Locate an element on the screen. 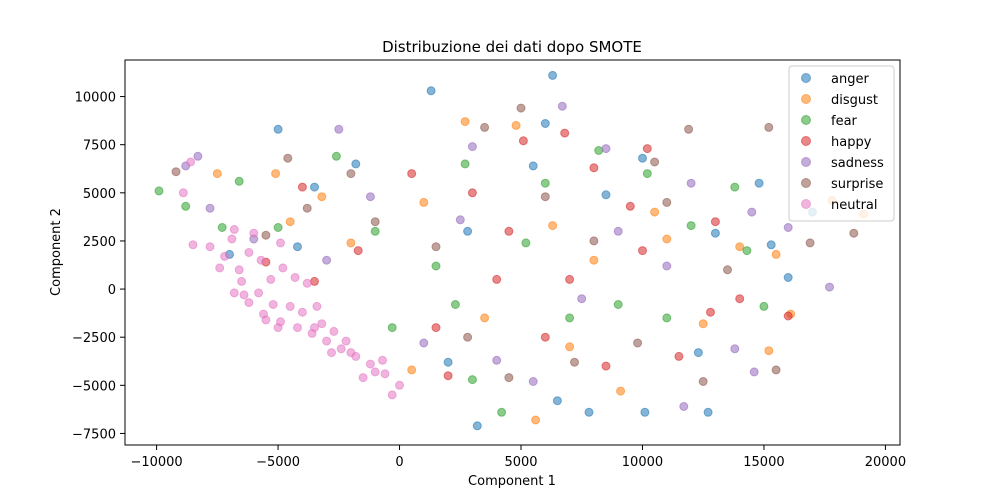 The width and height of the screenshot is (1000, 500). y-tick-label: 5000 is located at coordinates (99, 194).